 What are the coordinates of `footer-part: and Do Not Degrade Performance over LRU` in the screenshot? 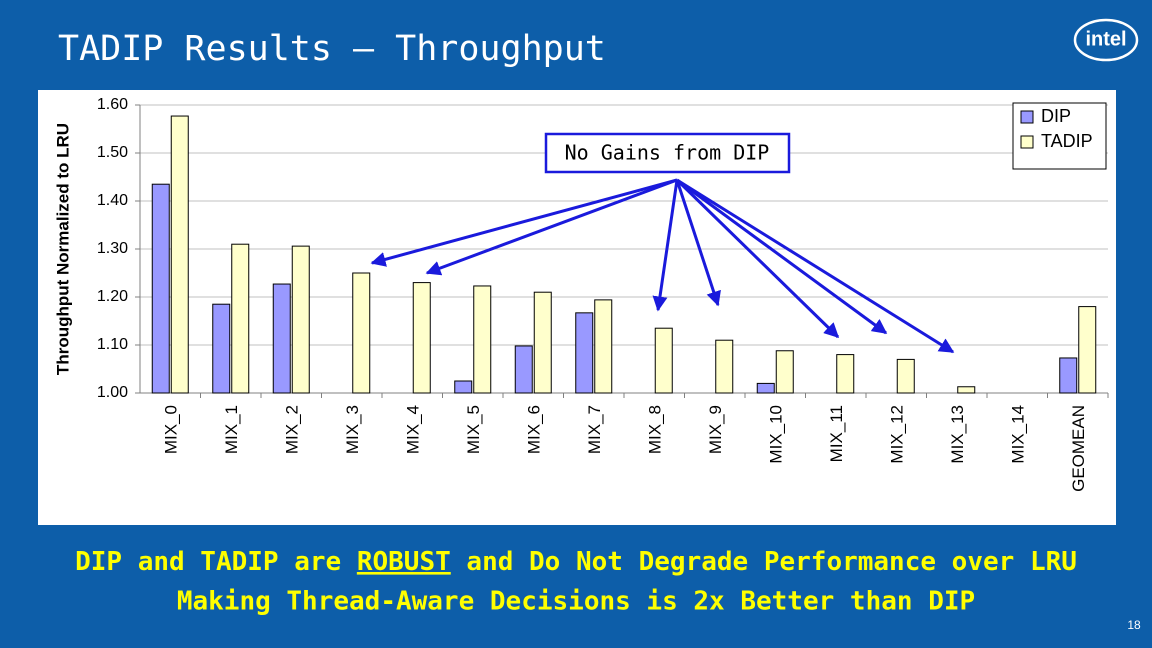 It's located at (764, 562).